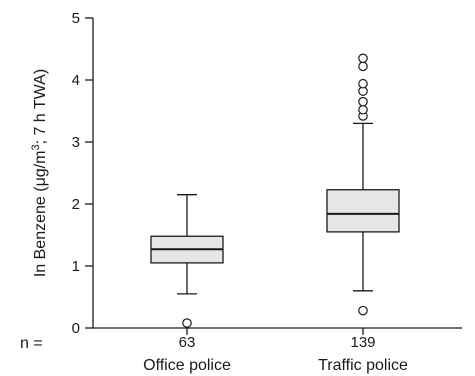  I want to click on y-axis-label-text: In Benzene (μg/m3; 7 h TWA), so click(39, 173).